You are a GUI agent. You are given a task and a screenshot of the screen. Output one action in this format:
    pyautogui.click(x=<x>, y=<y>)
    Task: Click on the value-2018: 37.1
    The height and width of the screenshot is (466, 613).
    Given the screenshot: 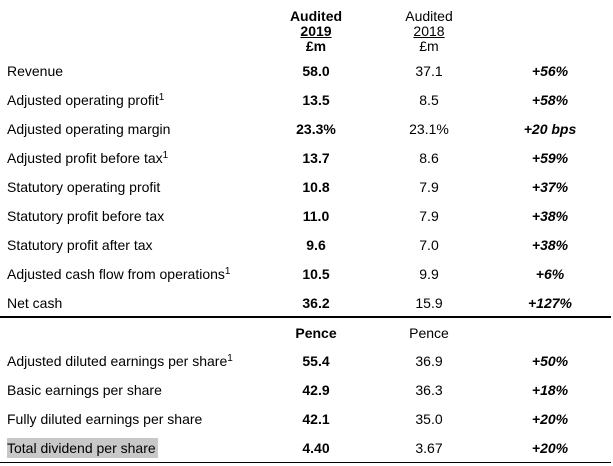 What is the action you would take?
    pyautogui.click(x=429, y=71)
    